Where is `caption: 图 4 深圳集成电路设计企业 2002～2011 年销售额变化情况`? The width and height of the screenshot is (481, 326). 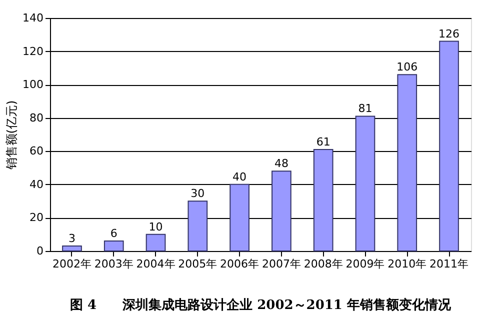
caption: 图 4 深圳集成电路设计企业 2002～2011 年销售额变化情况 is located at coordinates (261, 305).